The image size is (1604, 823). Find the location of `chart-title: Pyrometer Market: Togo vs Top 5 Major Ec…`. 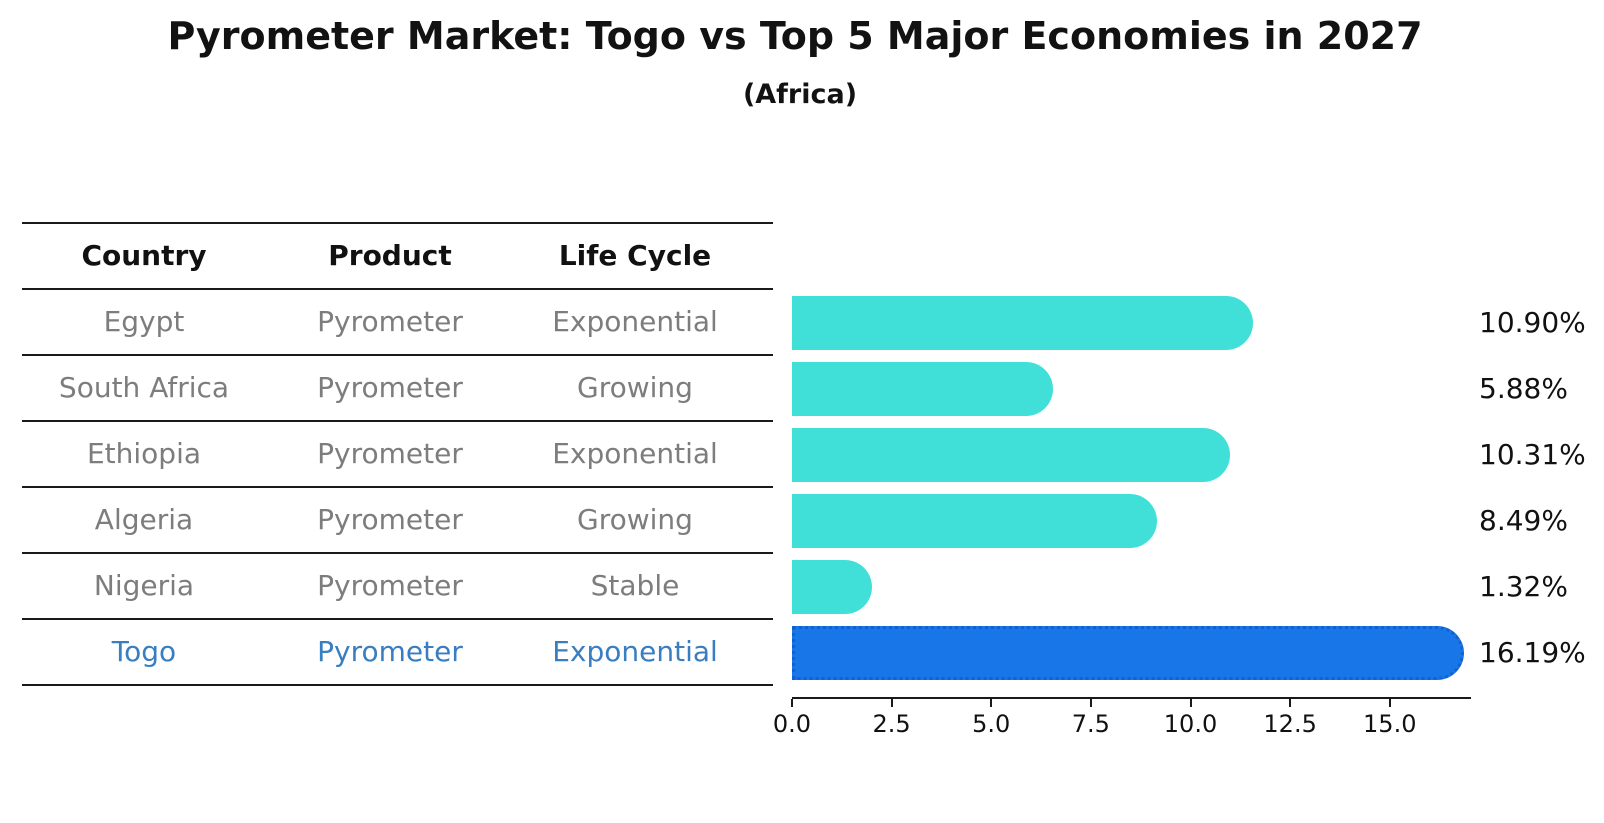

chart-title: Pyrometer Market: Togo vs Top 5 Major Ec… is located at coordinates (795, 36).